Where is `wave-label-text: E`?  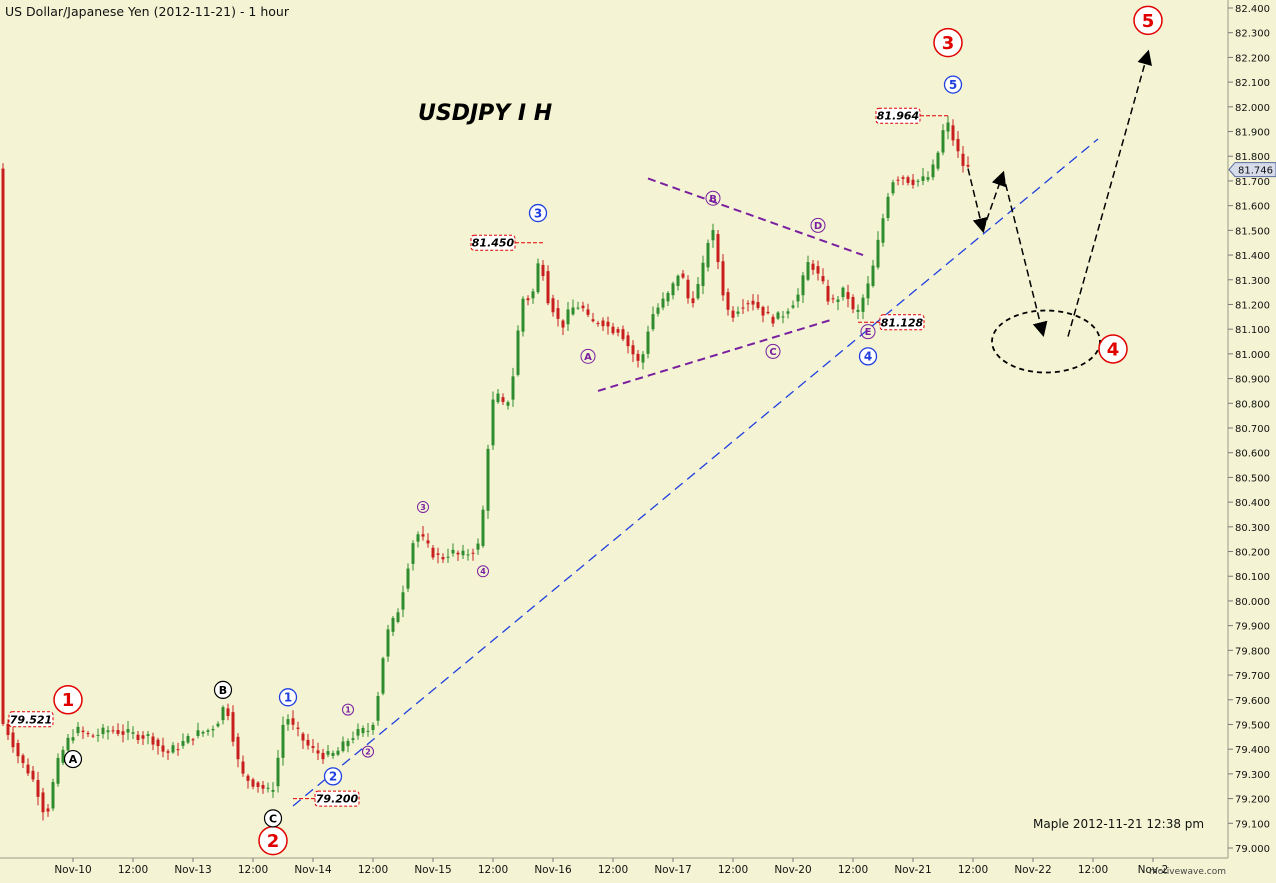 wave-label-text: E is located at coordinates (868, 332).